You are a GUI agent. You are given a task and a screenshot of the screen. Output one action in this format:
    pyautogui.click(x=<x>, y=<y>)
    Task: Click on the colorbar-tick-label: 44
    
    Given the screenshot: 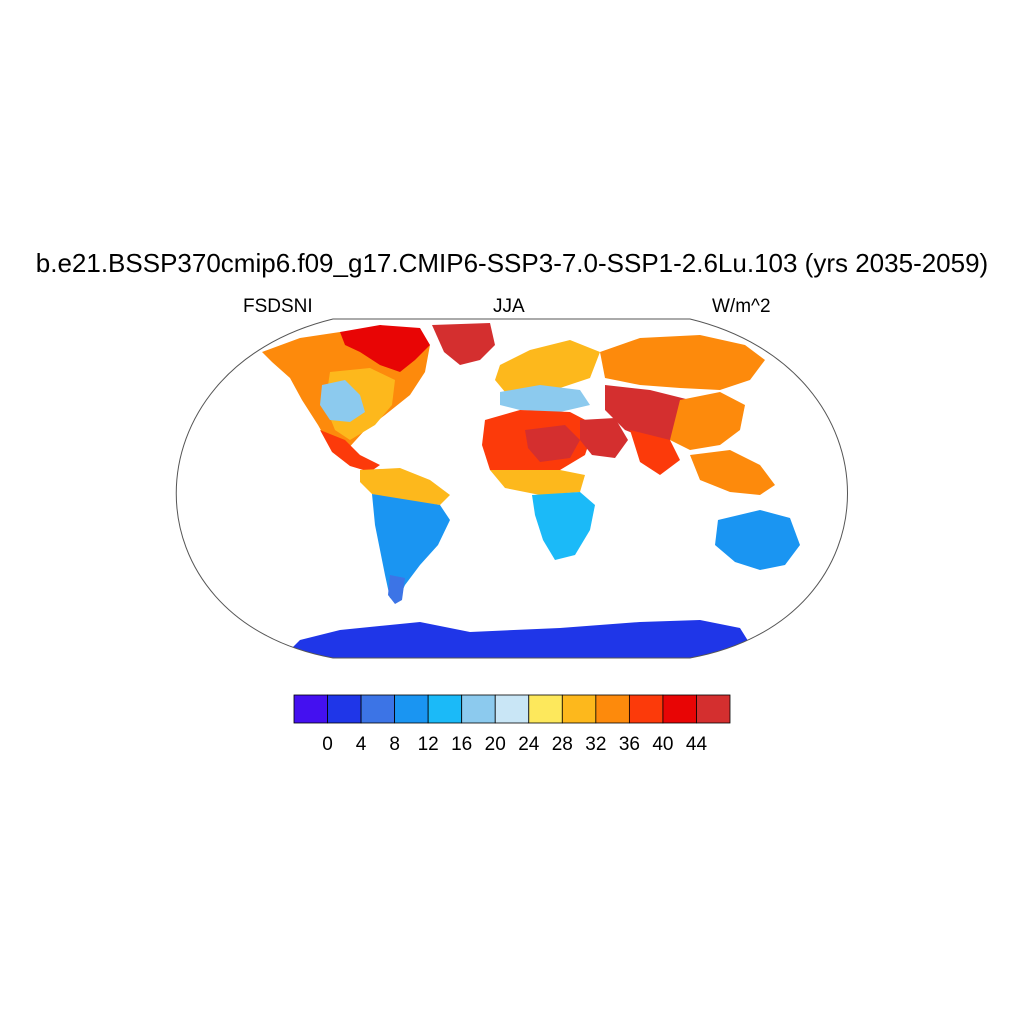 What is the action you would take?
    pyautogui.click(x=697, y=744)
    